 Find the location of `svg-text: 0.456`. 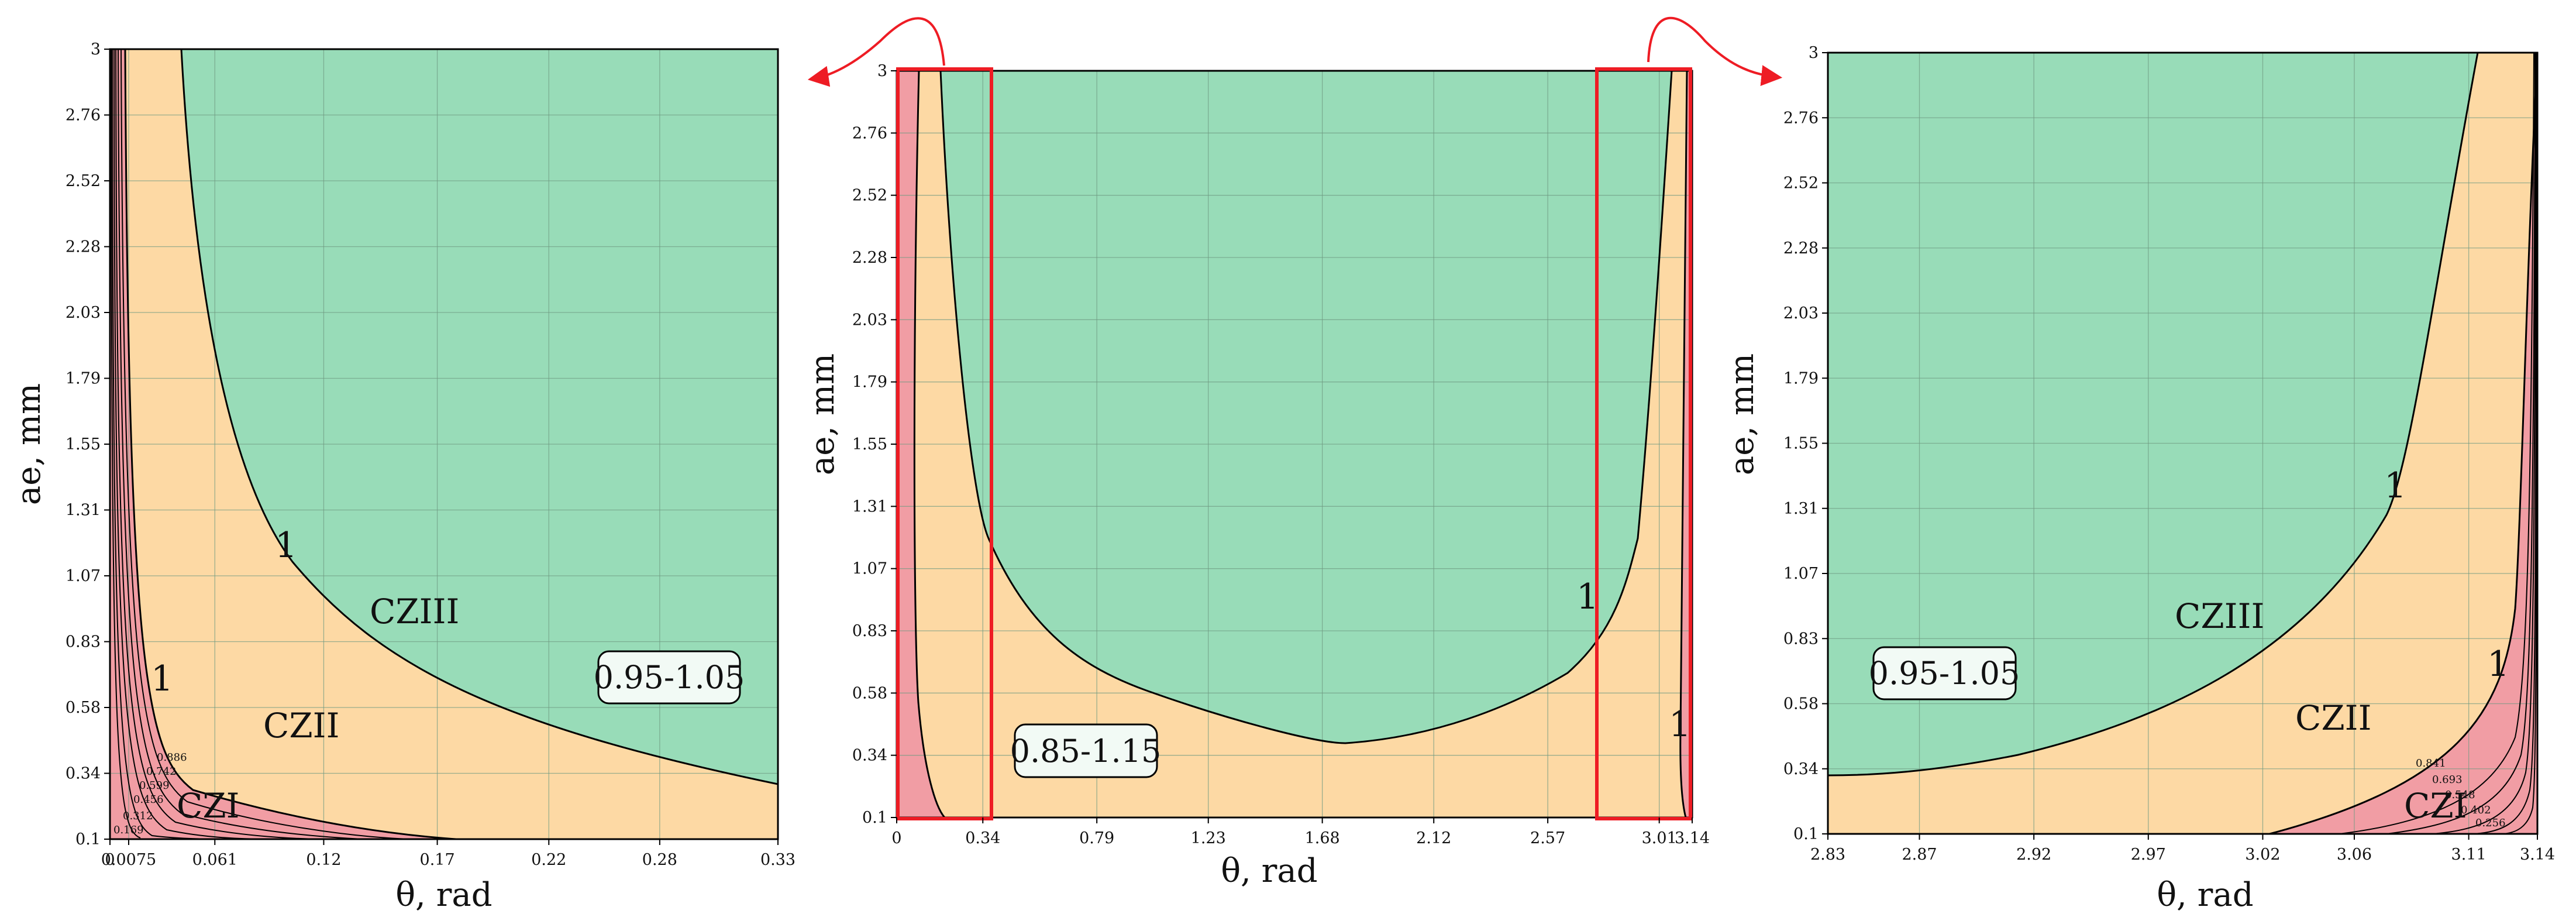

svg-text: 0.456 is located at coordinates (148, 800).